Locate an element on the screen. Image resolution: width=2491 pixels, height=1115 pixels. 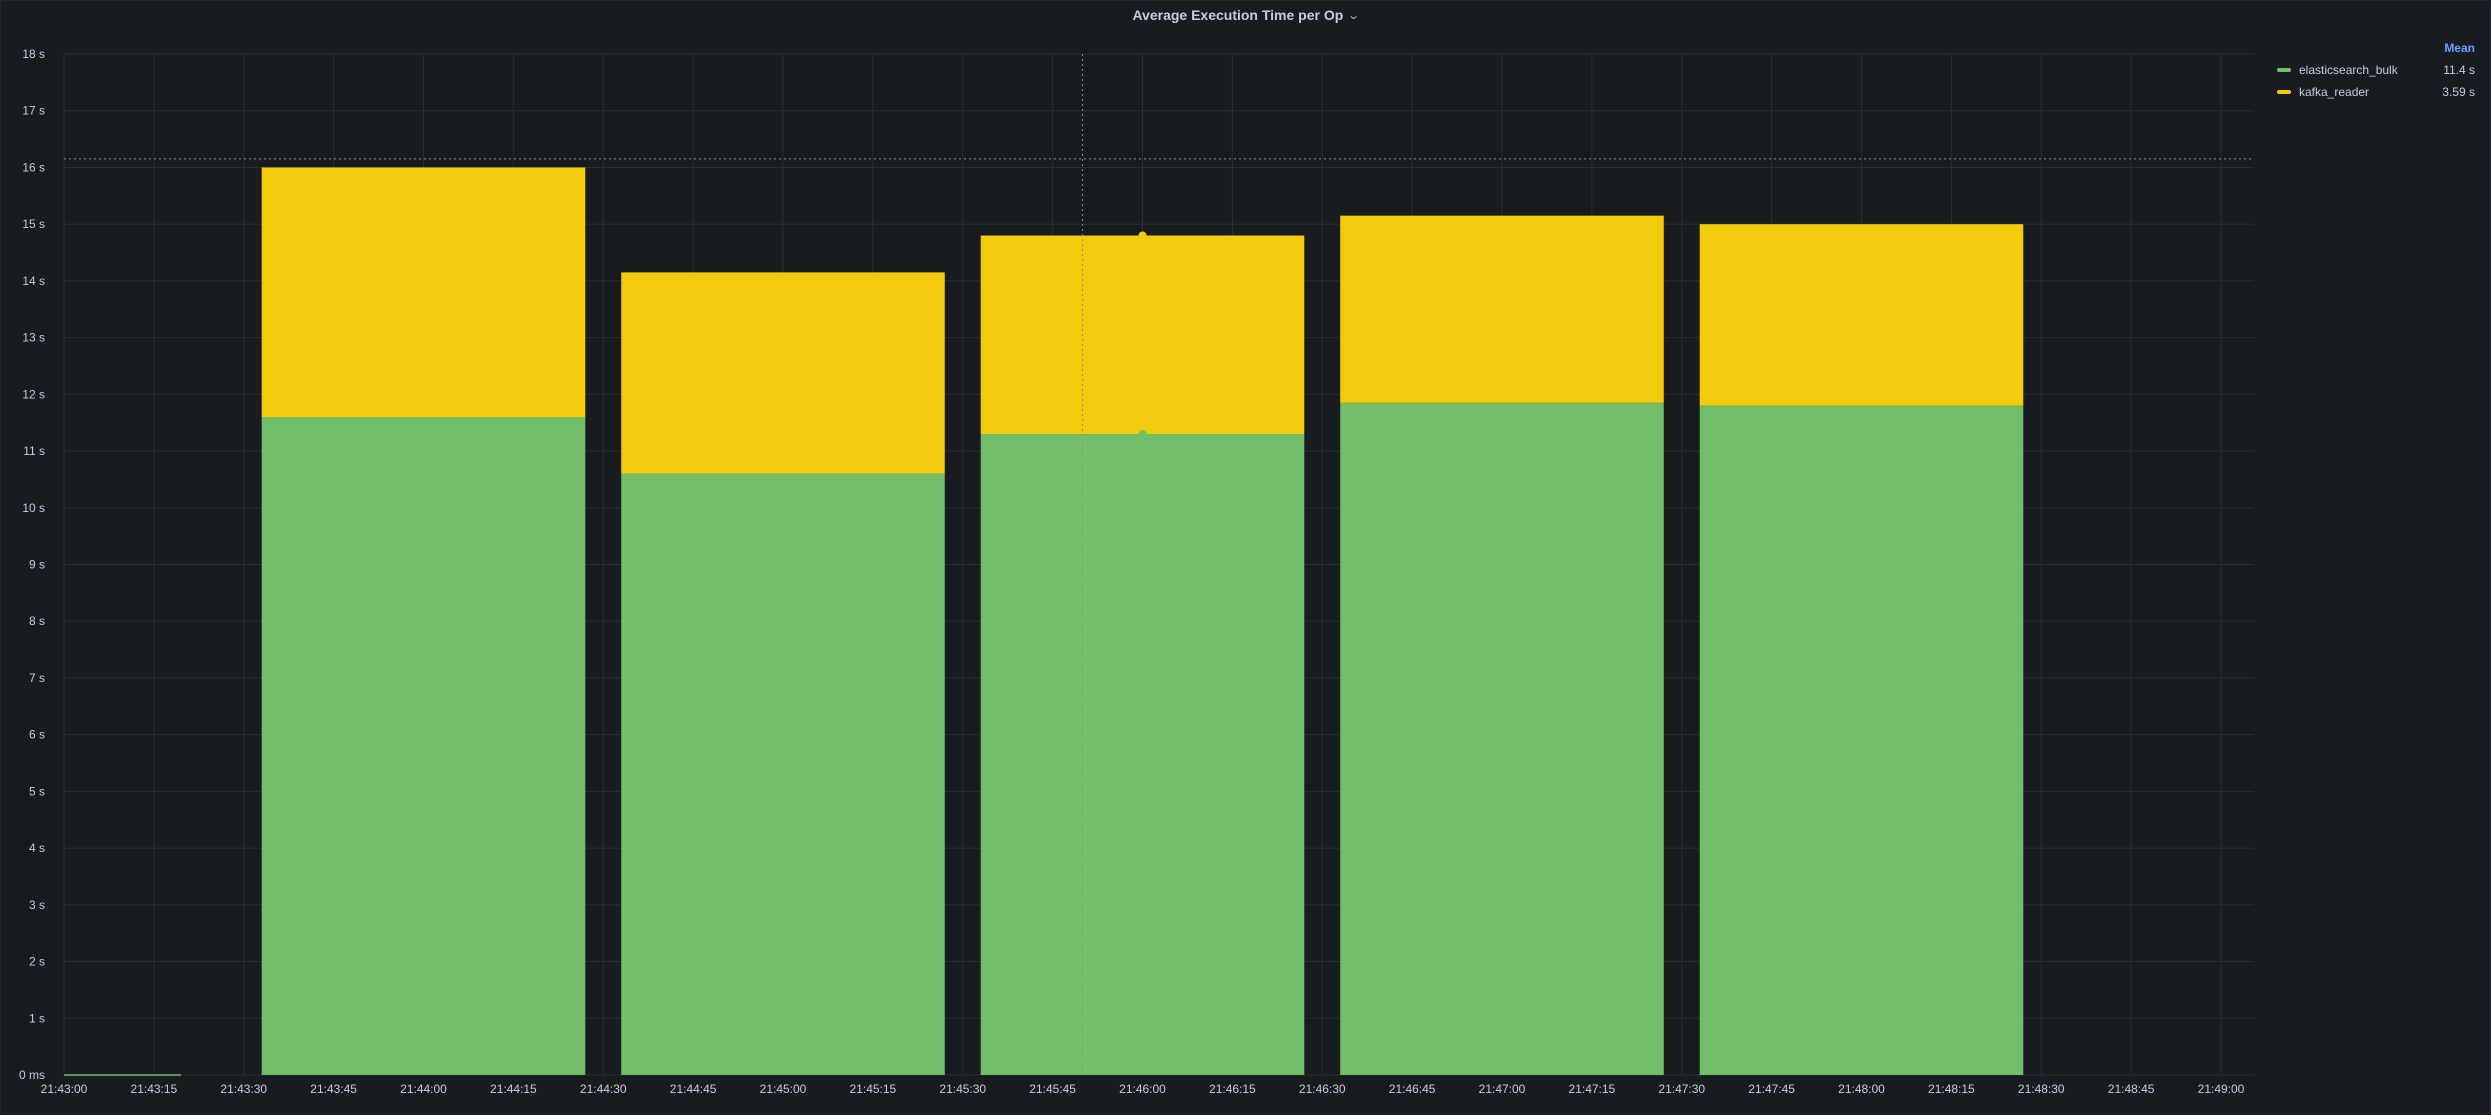
y-tick-label: 17 s is located at coordinates (33, 111).